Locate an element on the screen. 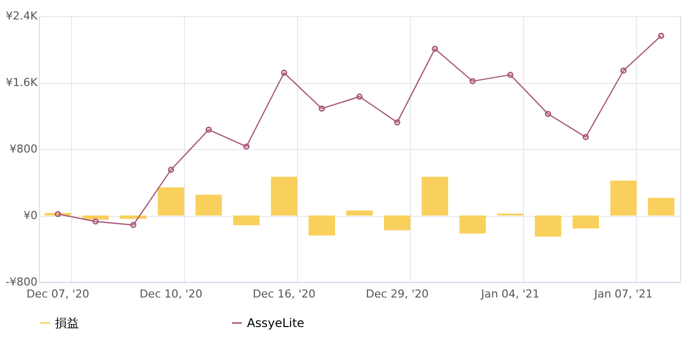  y-tick-label: ¥2.4K is located at coordinates (22, 16).